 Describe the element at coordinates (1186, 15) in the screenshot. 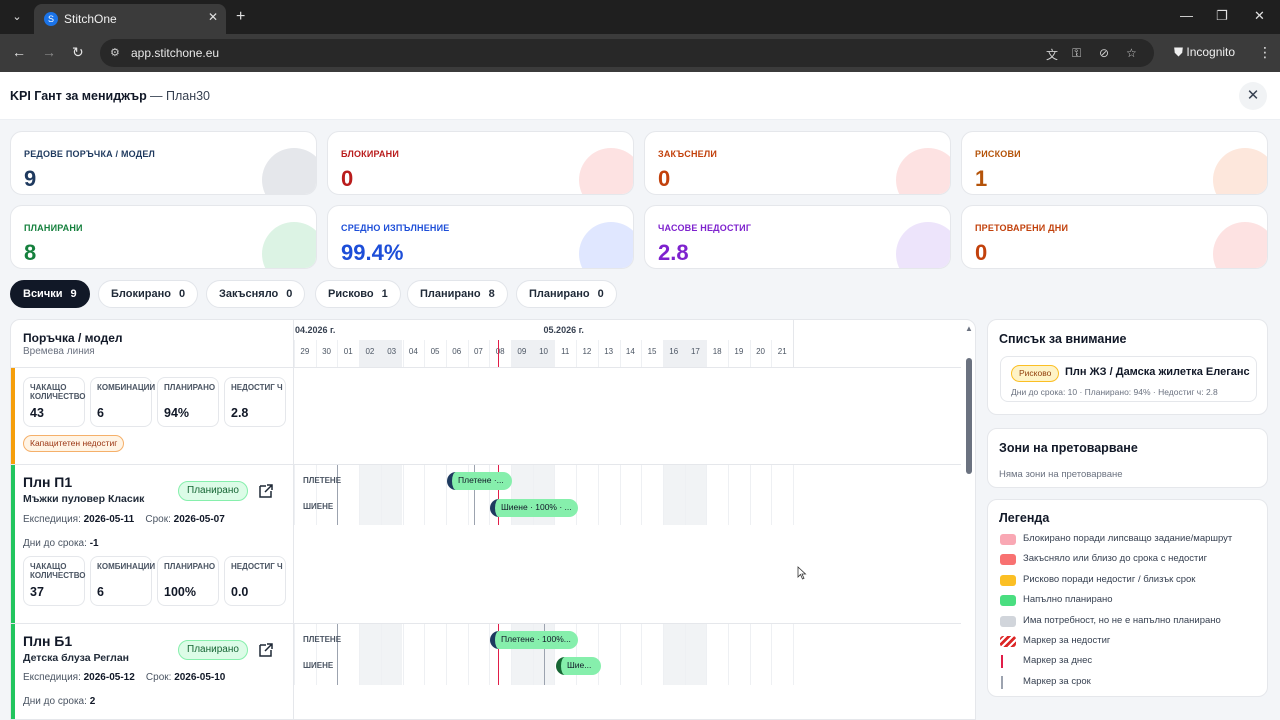

I see `minimize-icon: —` at that location.